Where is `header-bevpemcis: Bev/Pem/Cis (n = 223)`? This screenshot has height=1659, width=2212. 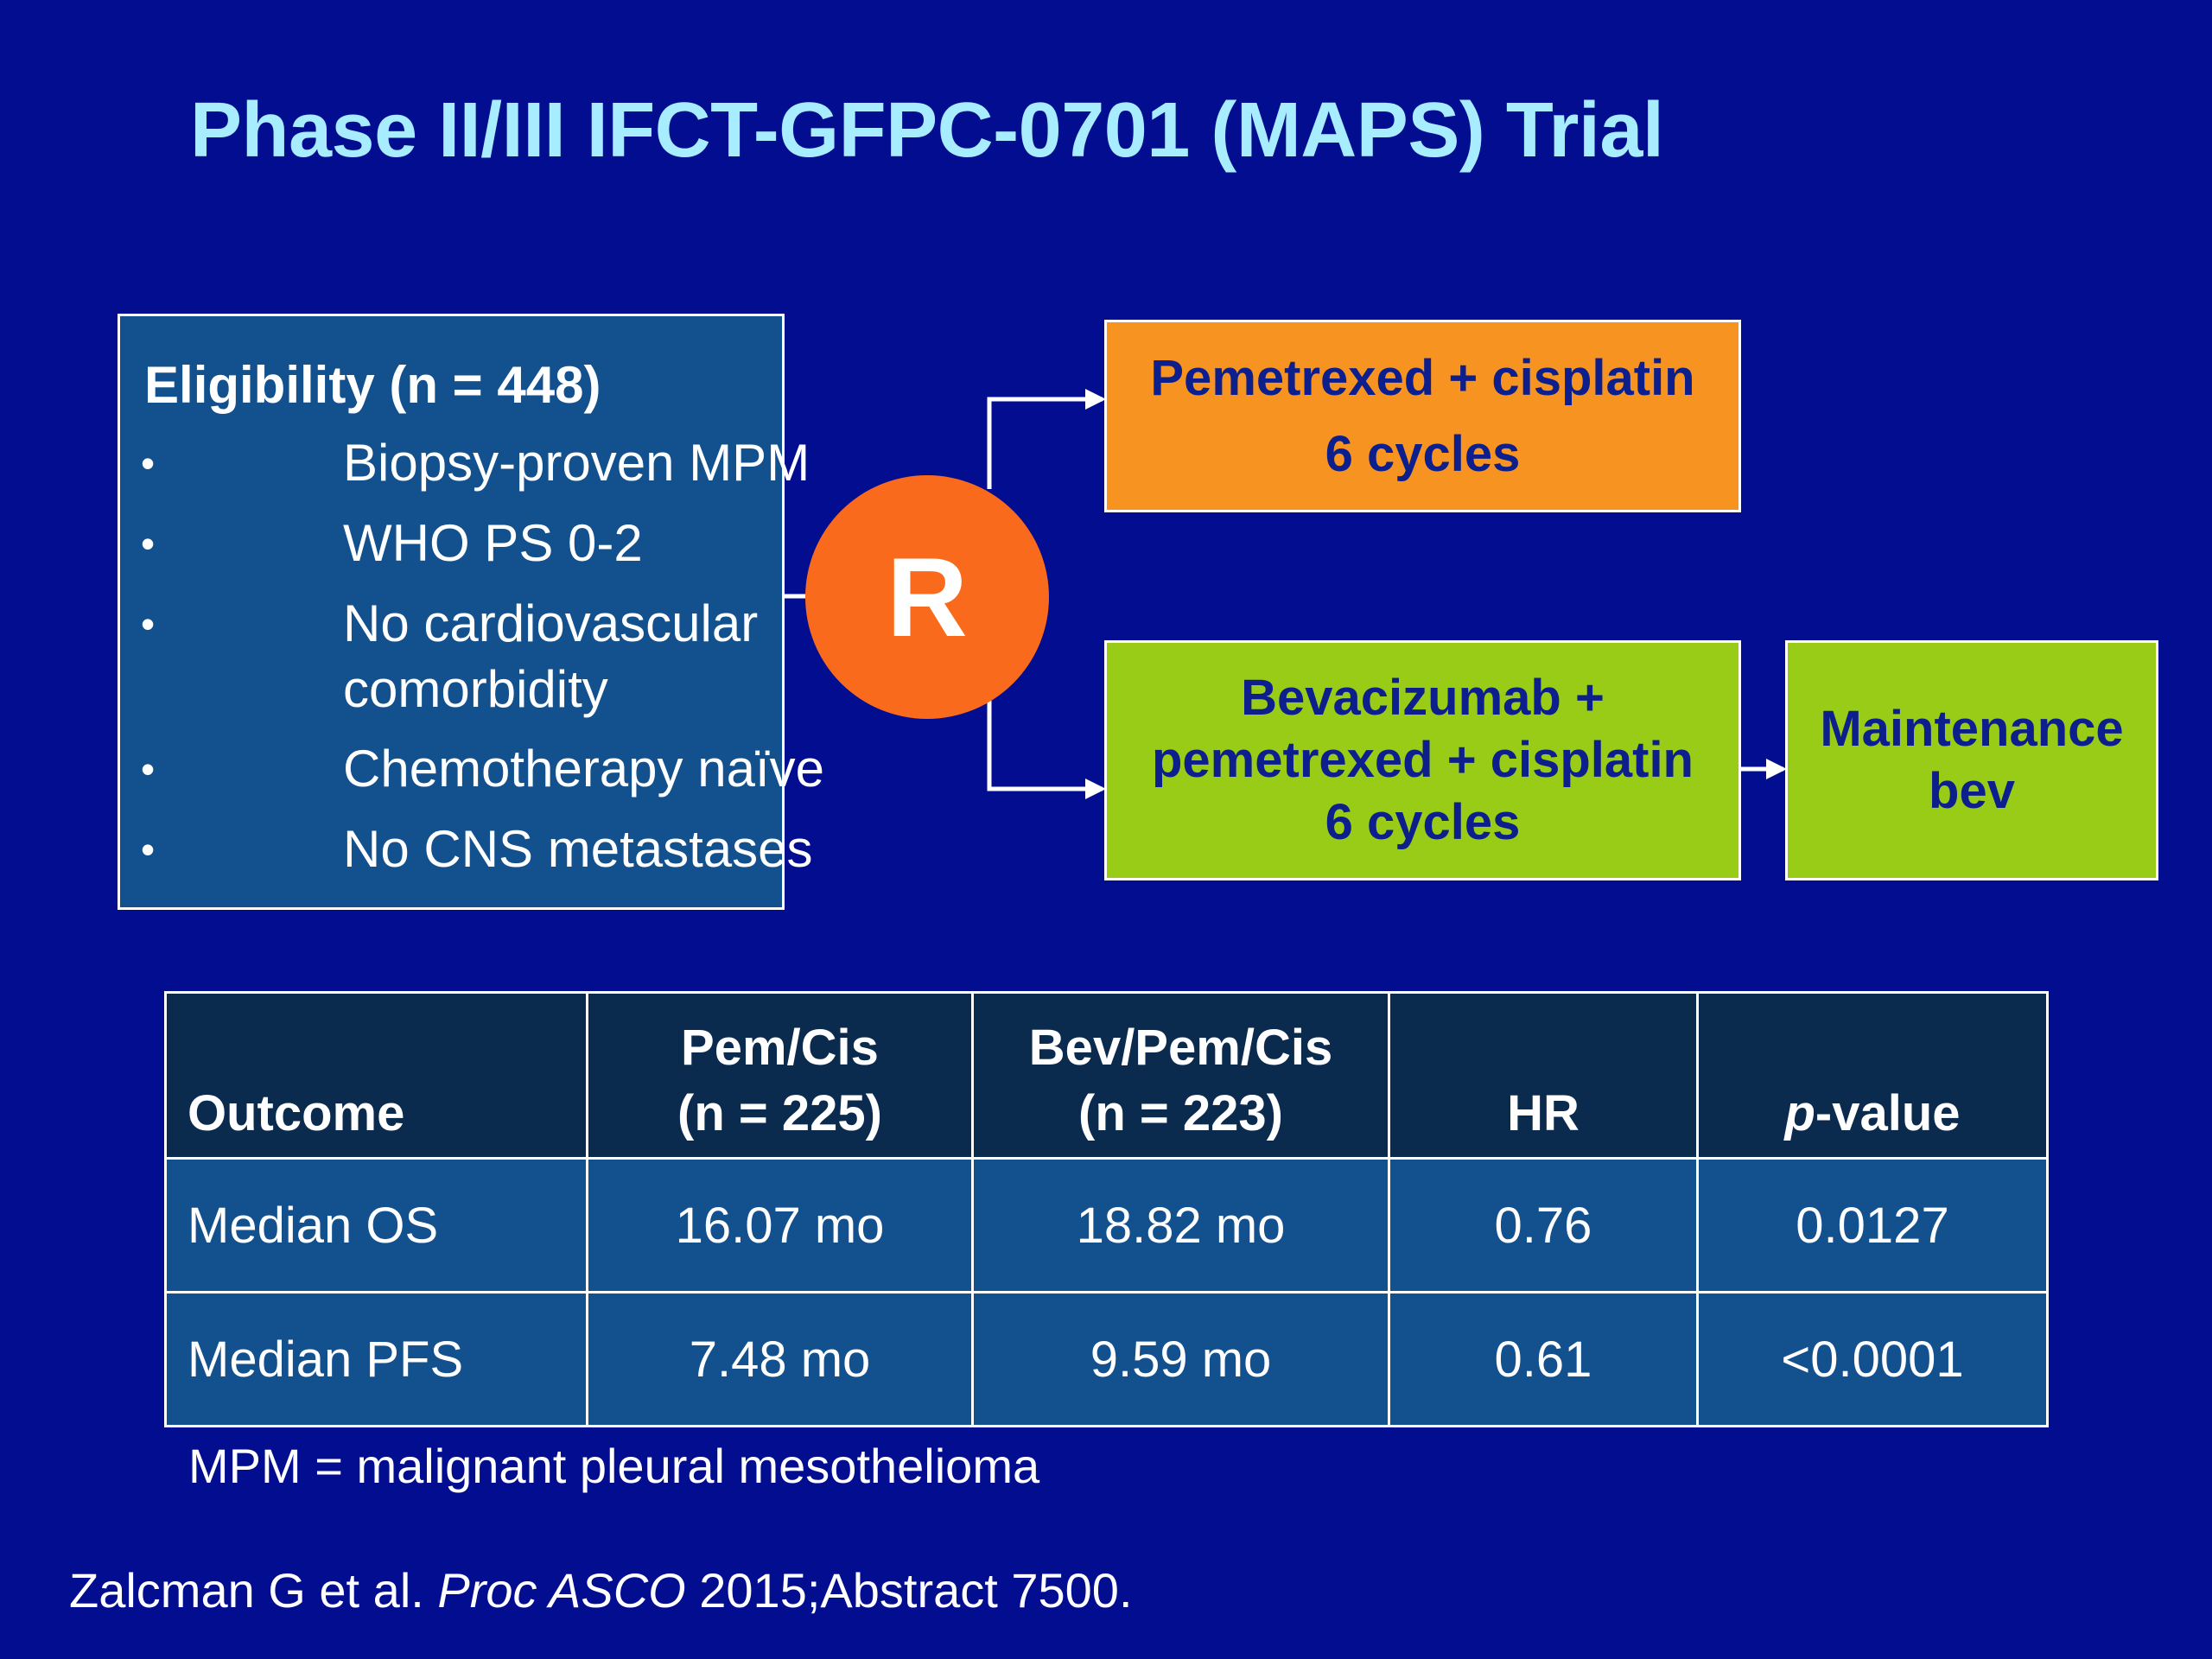
header-bevpemcis: Bev/Pem/Cis (n = 223) is located at coordinates (1180, 1075).